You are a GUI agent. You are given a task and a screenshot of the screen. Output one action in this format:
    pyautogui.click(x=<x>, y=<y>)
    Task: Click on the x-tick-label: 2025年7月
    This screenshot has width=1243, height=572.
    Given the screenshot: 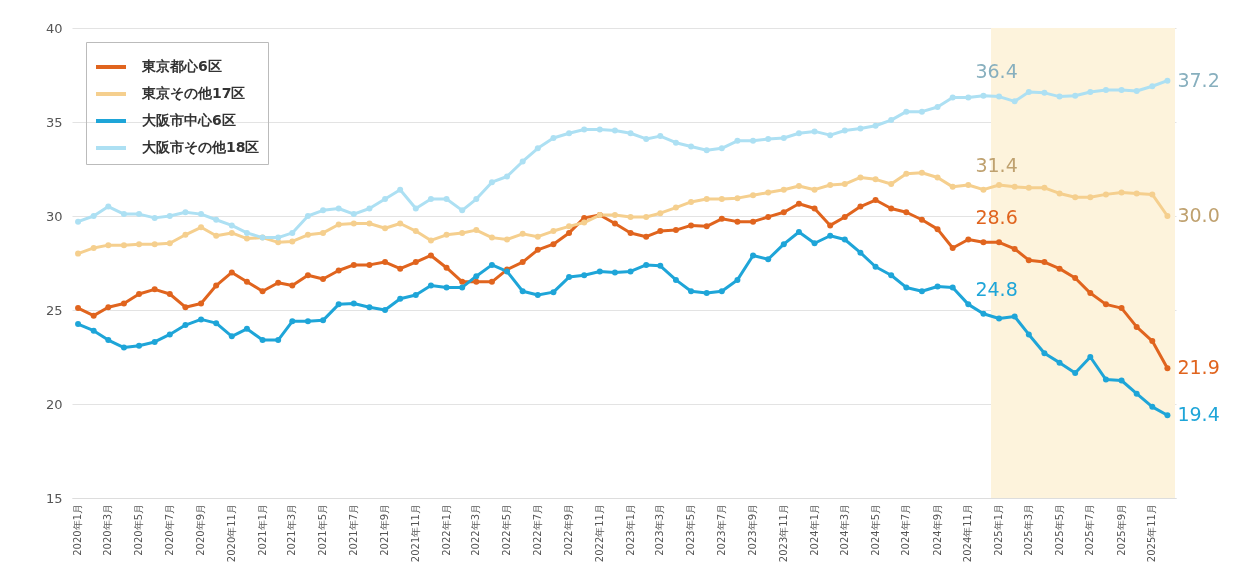 What is the action you would take?
    pyautogui.click(x=1090, y=530)
    